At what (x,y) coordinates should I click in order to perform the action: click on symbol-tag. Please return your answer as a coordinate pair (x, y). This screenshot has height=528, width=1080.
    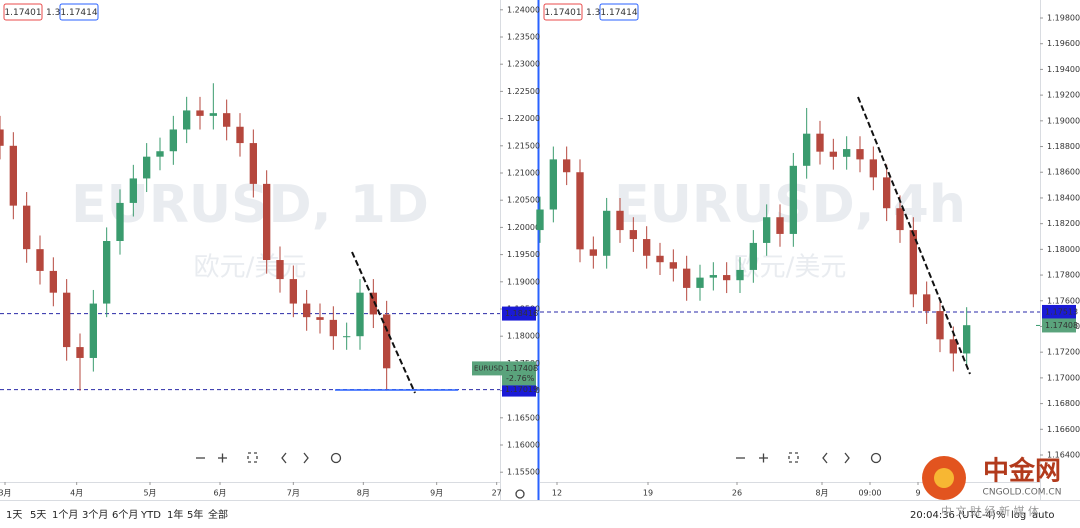
    Looking at the image, I should click on (487, 368).